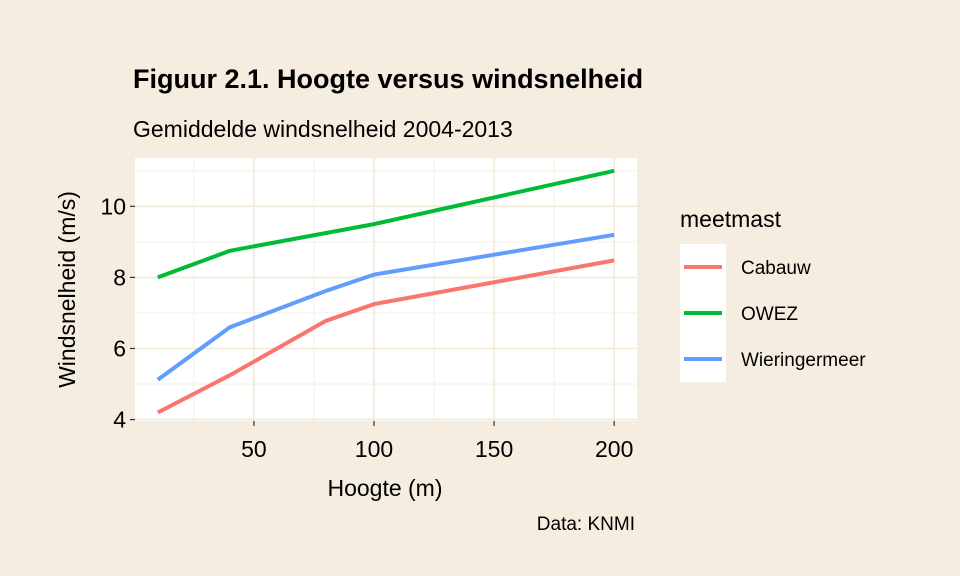 The height and width of the screenshot is (576, 960). What do you see at coordinates (769, 314) in the screenshot?
I see `legend-label-owez: OWEZ` at bounding box center [769, 314].